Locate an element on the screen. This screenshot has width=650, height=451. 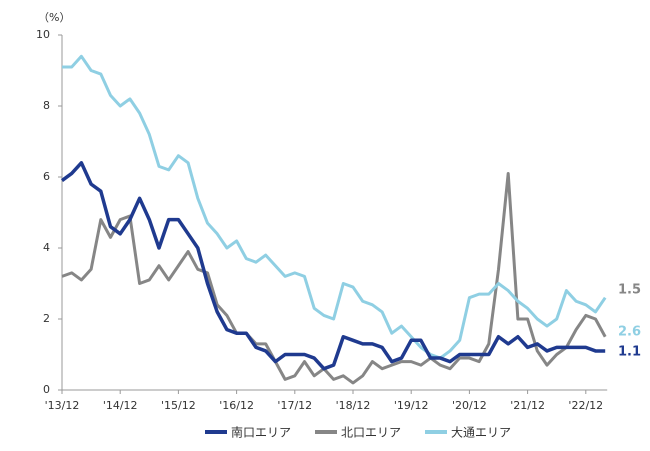
y-tick-label: 6 is located at coordinates (46, 176).